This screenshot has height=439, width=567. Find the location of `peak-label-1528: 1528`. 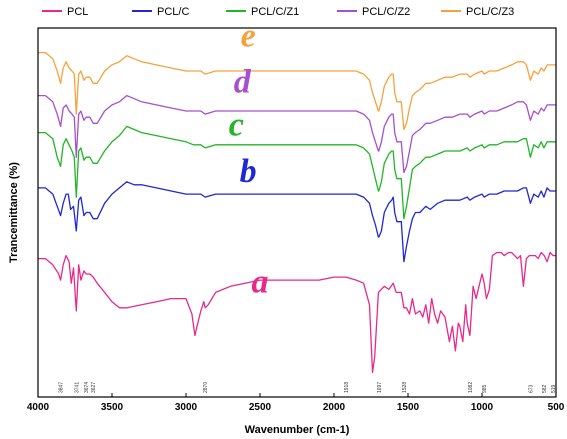

peak-label-1528: 1528 is located at coordinates (405, 387).